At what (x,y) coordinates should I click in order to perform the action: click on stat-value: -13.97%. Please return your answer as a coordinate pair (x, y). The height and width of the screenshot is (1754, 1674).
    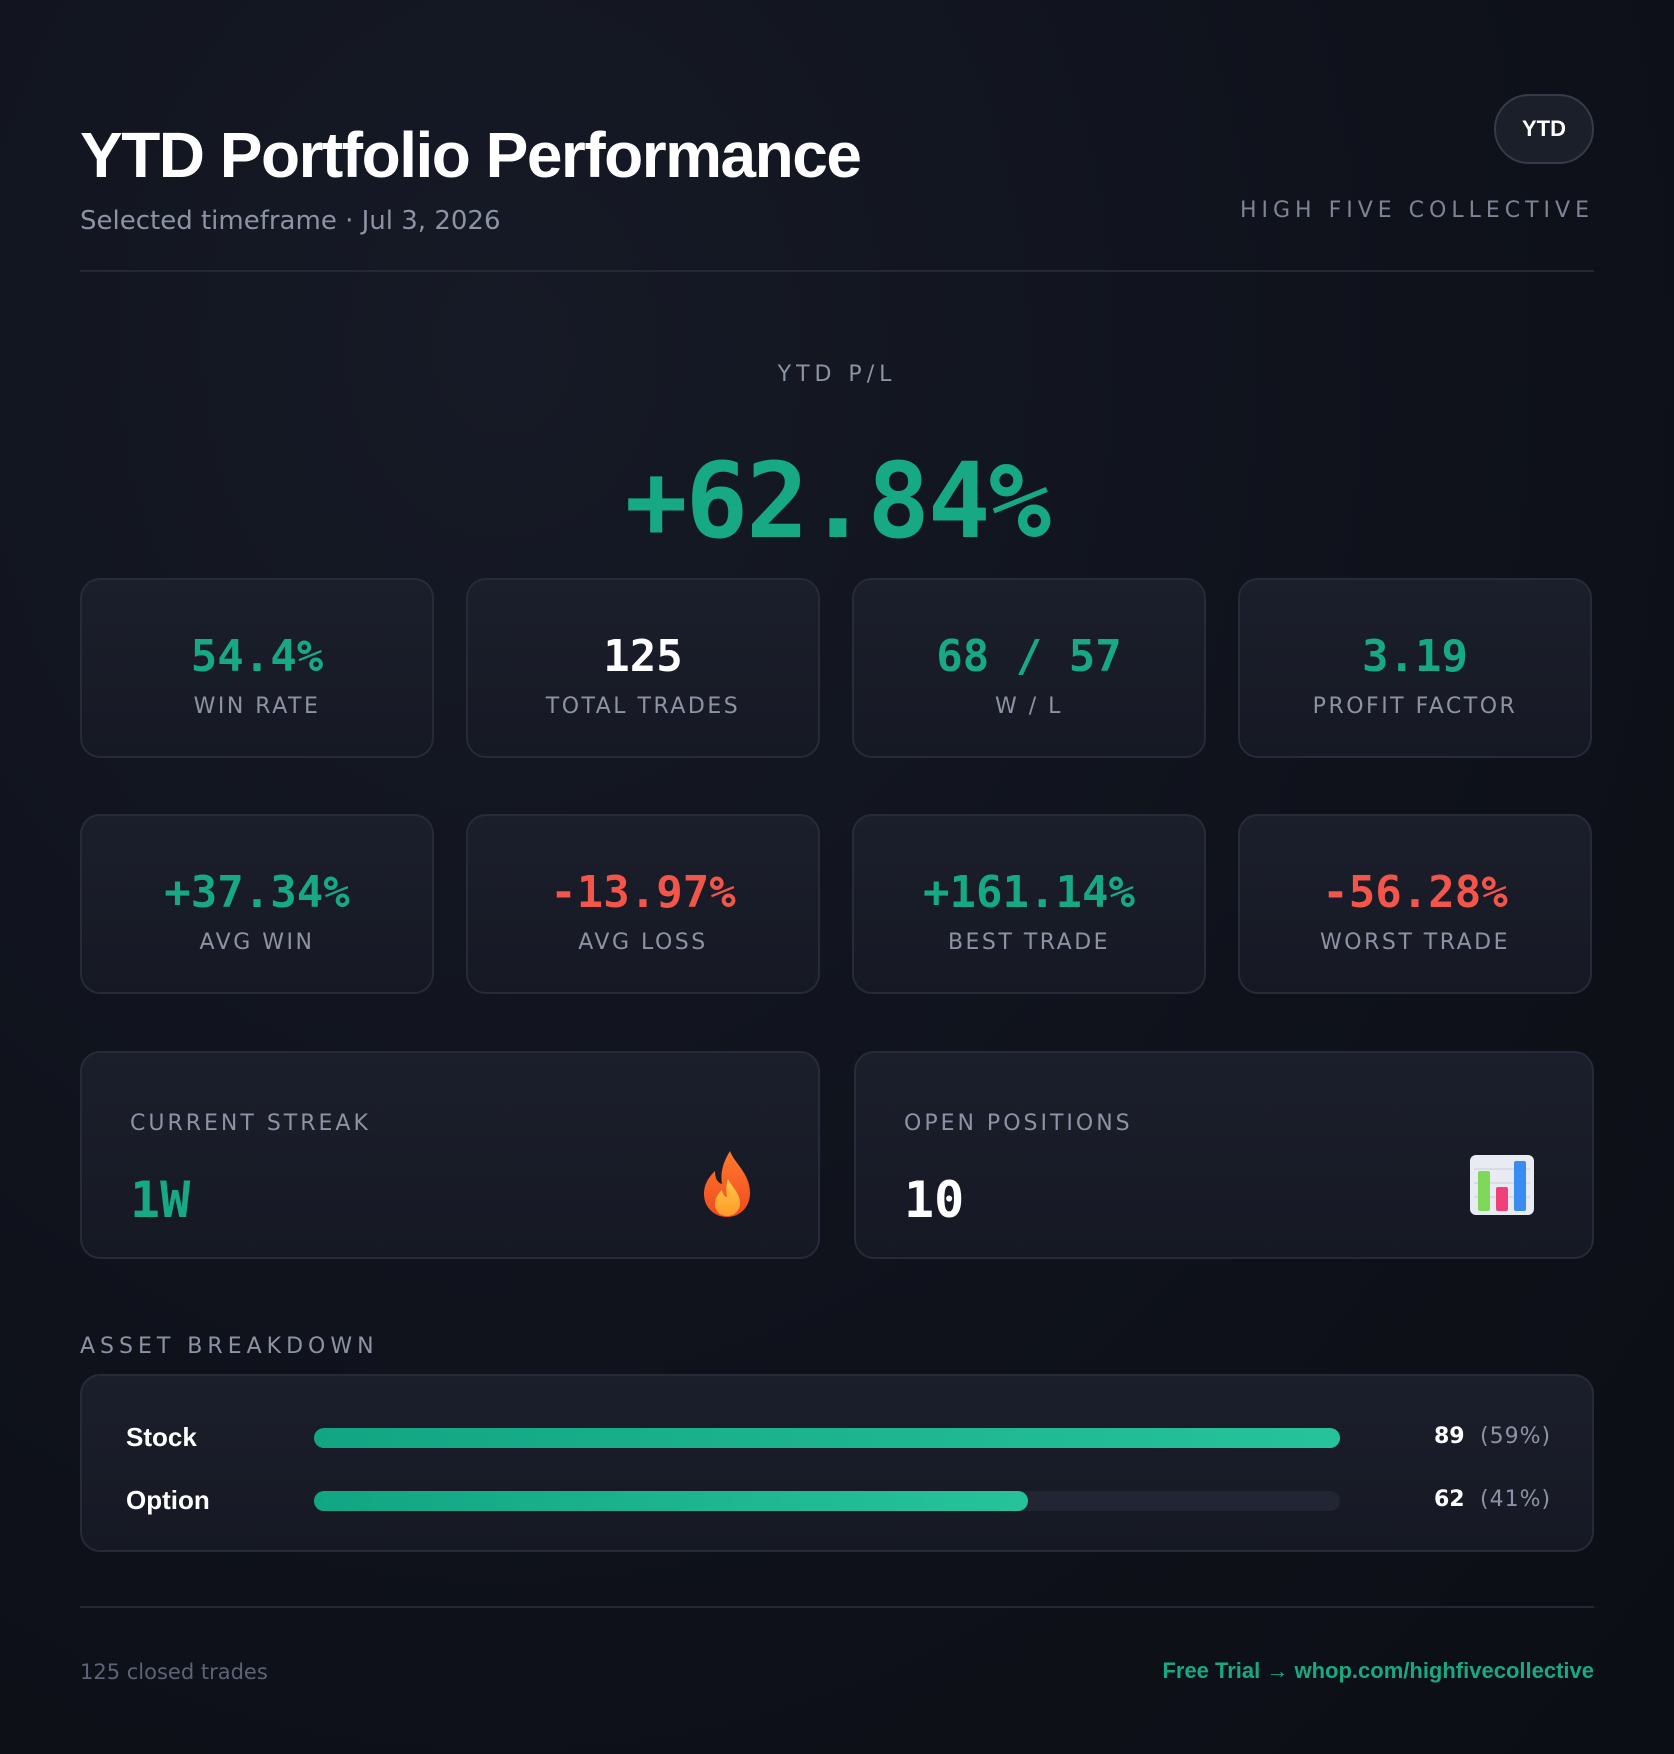
    Looking at the image, I should click on (642, 892).